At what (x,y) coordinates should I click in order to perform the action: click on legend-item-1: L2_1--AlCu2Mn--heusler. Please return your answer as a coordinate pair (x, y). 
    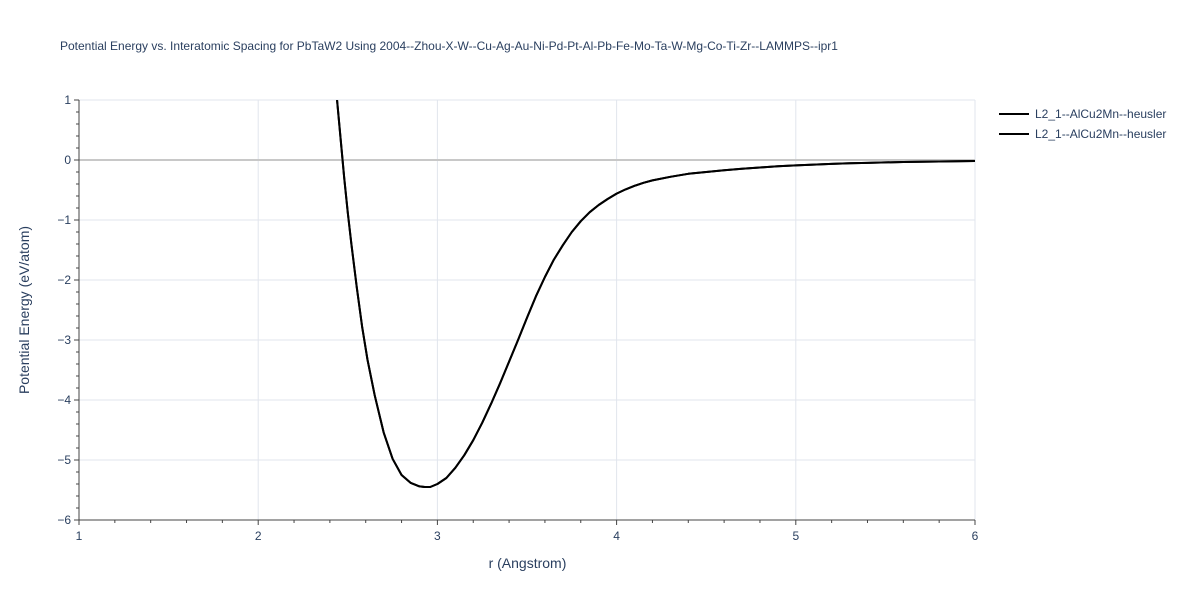
    Looking at the image, I should click on (1082, 114).